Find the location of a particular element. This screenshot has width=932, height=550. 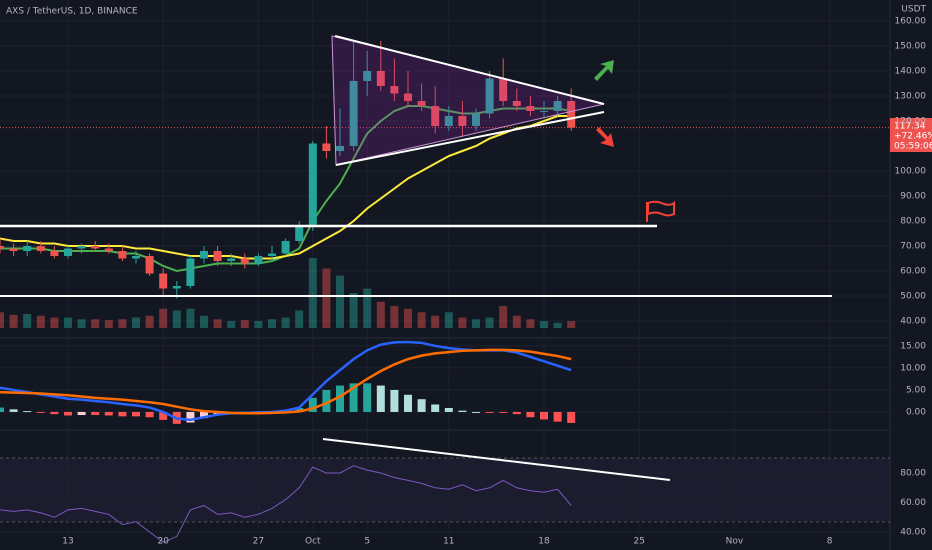

y-tick-label: 80.00 is located at coordinates (913, 222).